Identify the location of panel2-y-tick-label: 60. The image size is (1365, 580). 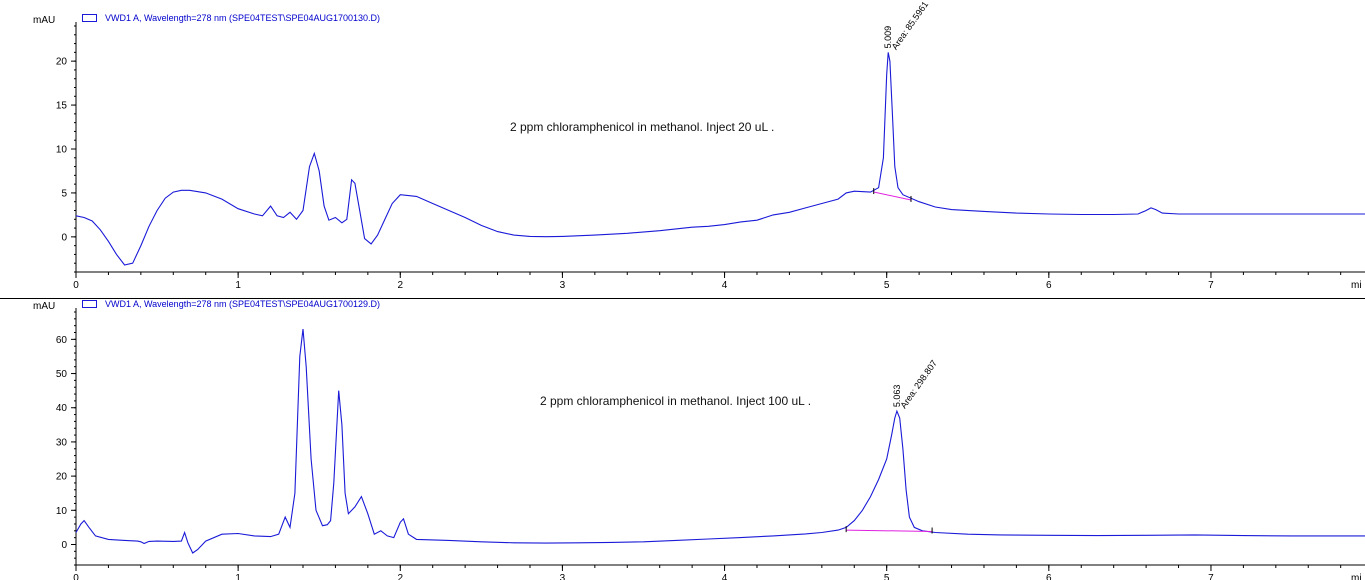
(62, 340).